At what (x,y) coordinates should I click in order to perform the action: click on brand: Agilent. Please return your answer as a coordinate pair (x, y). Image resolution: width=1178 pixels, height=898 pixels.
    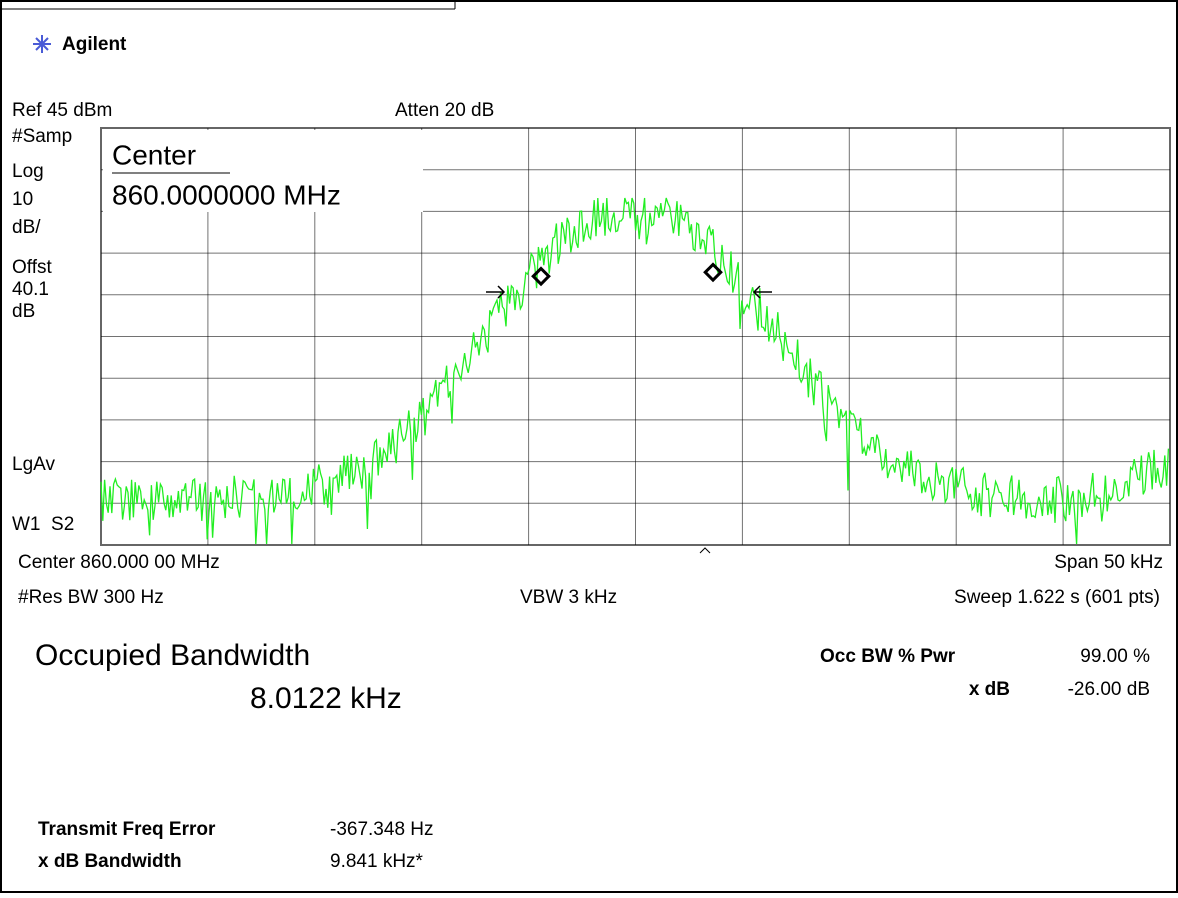
    Looking at the image, I should click on (94, 44).